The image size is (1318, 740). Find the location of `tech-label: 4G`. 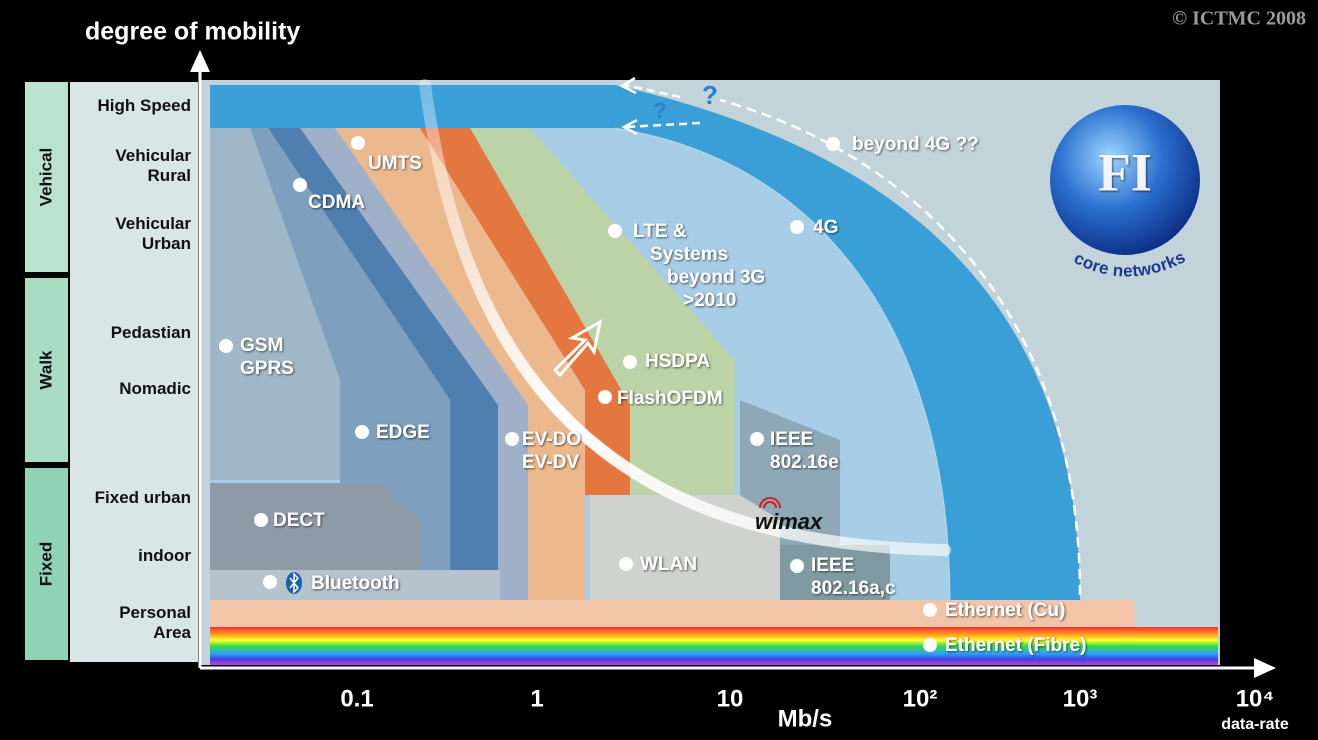

tech-label: 4G is located at coordinates (825, 227).